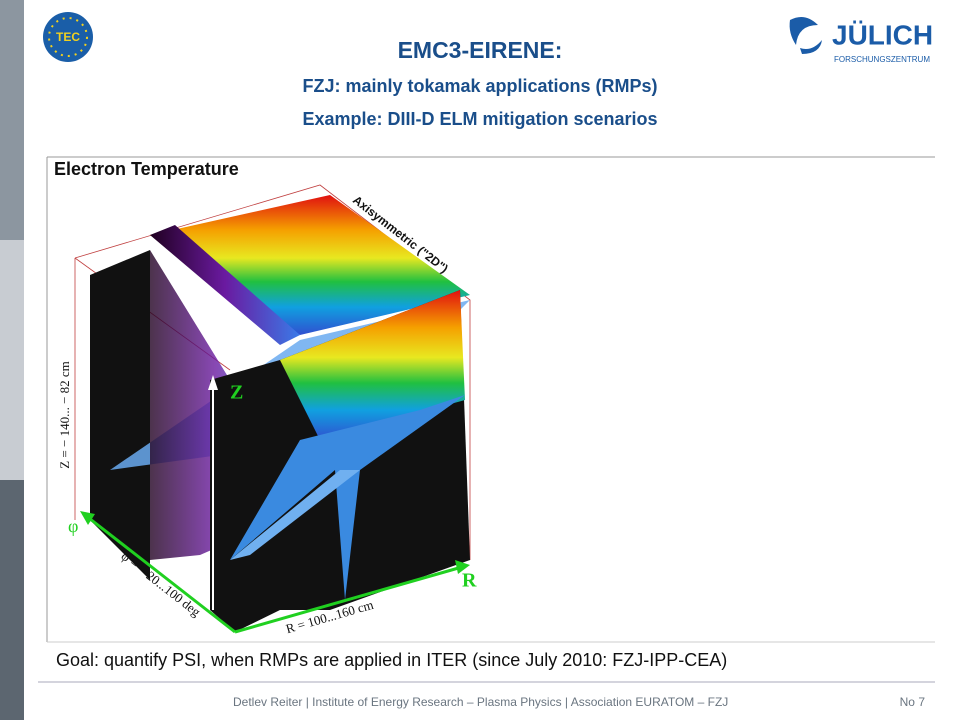 The height and width of the screenshot is (720, 960). I want to click on slide-subtitle: FZJ: mainly tokamak applications (RMPs), so click(479, 86).